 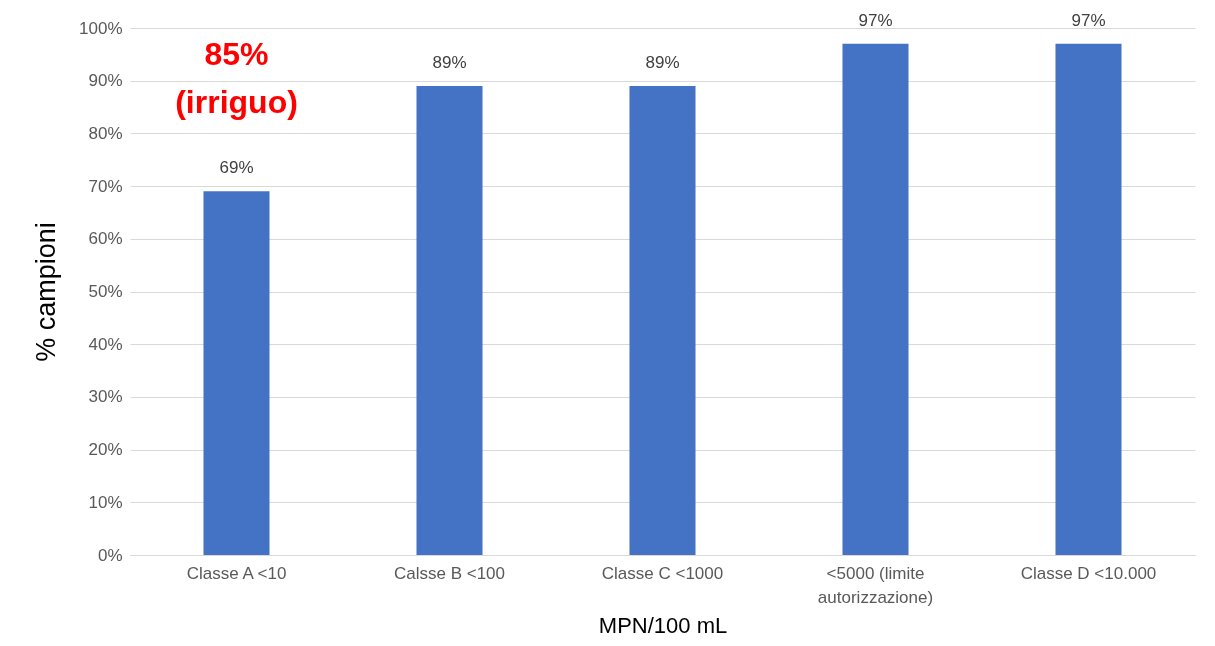 I want to click on y-tick-label: 90%, so click(x=105, y=81).